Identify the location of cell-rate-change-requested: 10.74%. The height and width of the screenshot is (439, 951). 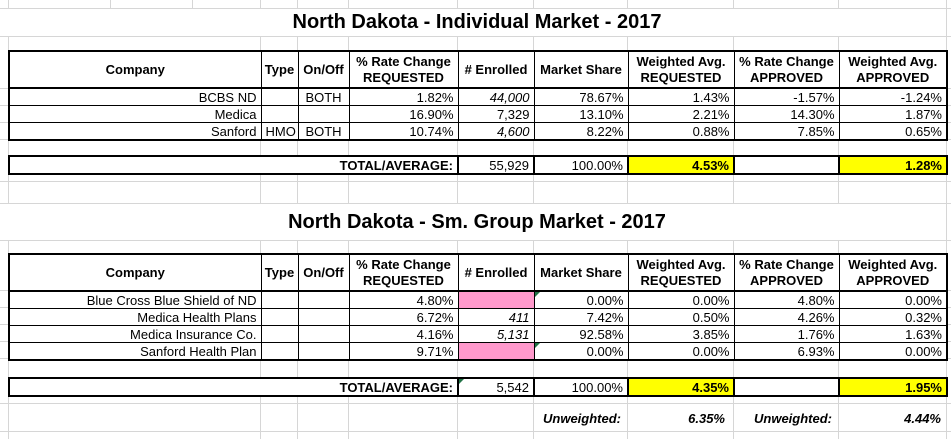
(403, 131).